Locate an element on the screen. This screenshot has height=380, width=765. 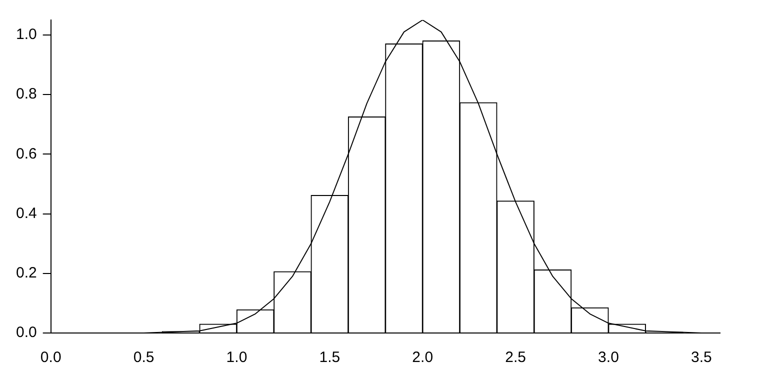
x-tick-label: 2.5 is located at coordinates (515, 357).